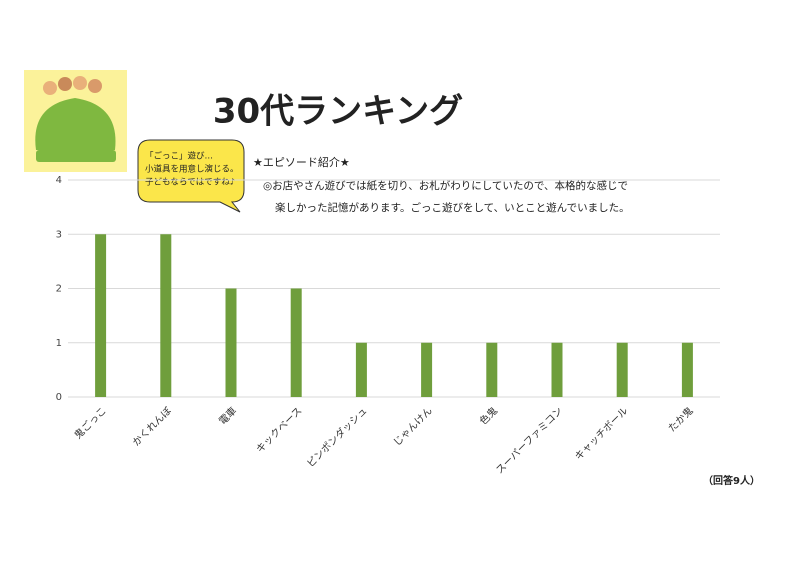 The width and height of the screenshot is (800, 566). Describe the element at coordinates (59, 289) in the screenshot. I see `y-tick-label: 2` at that location.